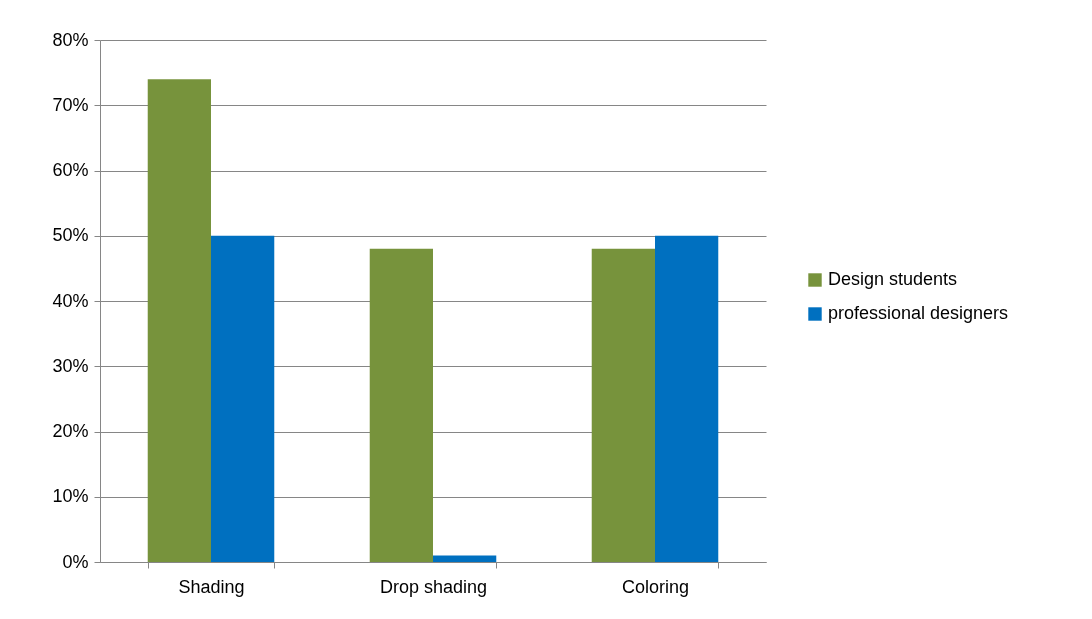 Image resolution: width=1092 pixels, height=619 pixels. Describe the element at coordinates (70, 235) in the screenshot. I see `y-tick-label: 50%` at that location.